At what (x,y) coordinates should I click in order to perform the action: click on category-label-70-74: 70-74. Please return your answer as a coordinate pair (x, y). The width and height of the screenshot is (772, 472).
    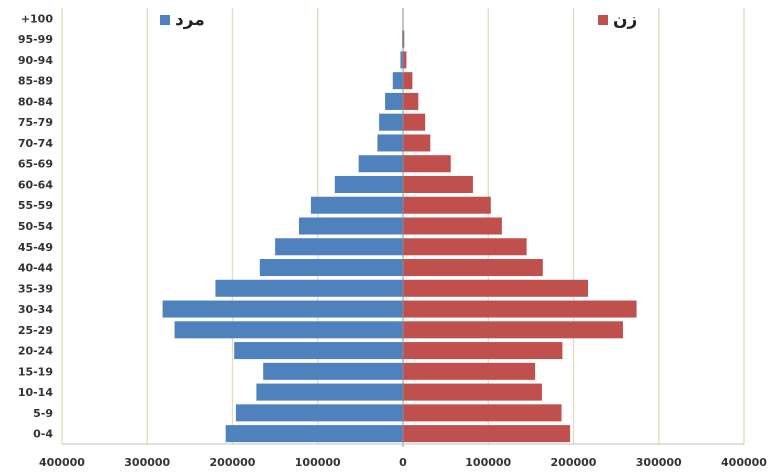
    Looking at the image, I should click on (36, 143).